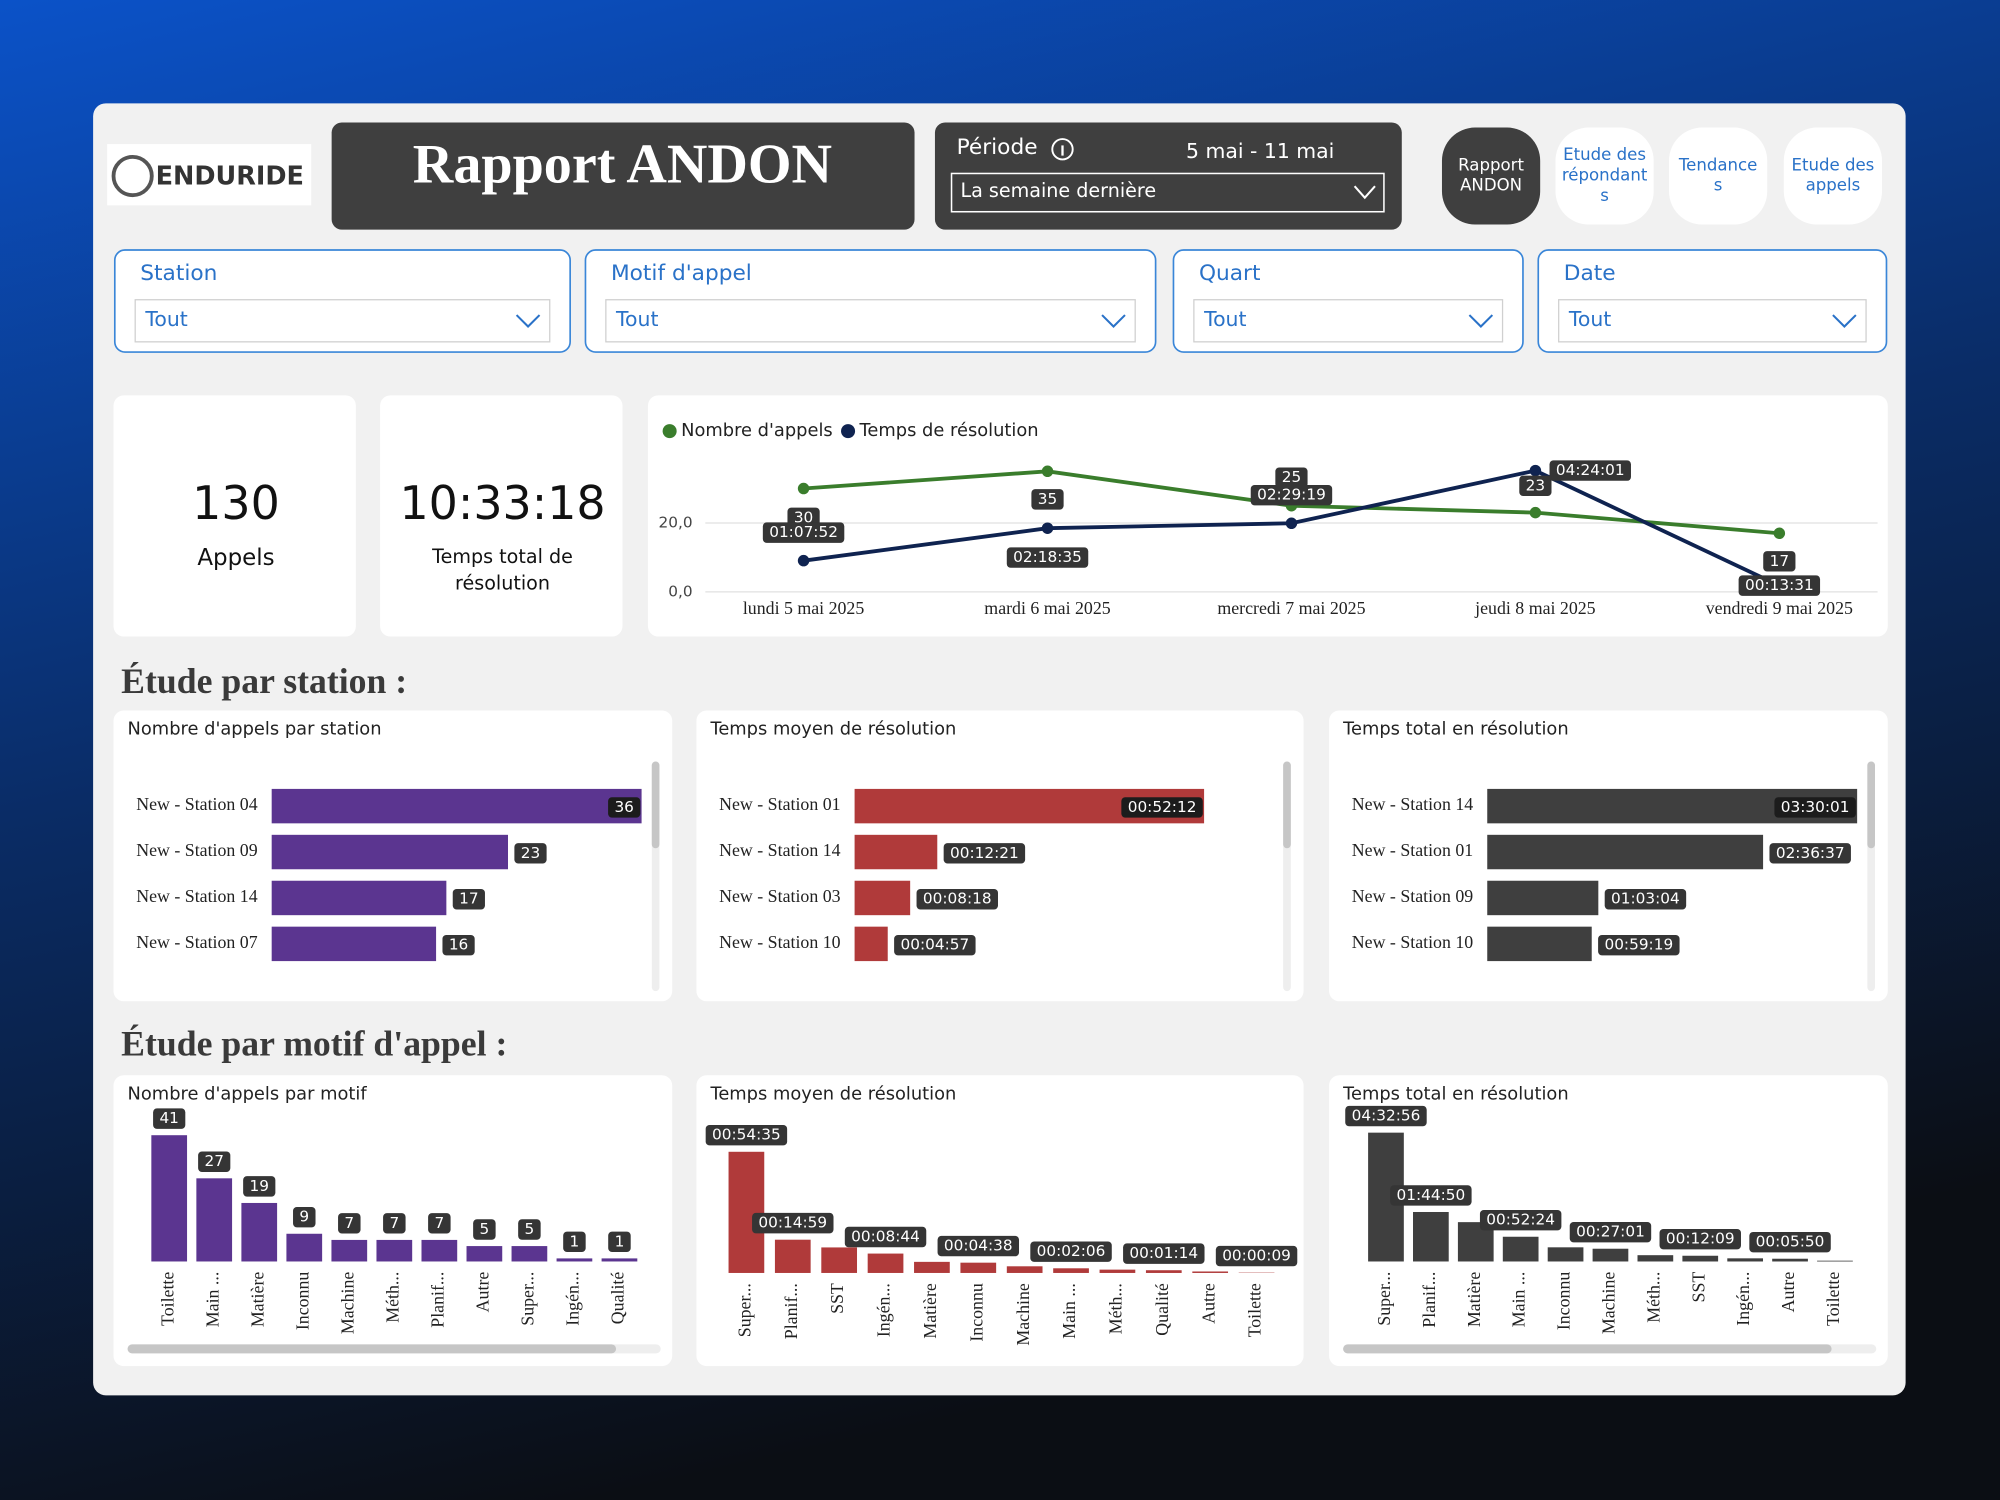 This screenshot has width=2000, height=1500. What do you see at coordinates (848, 431) in the screenshot?
I see `legend-marker` at bounding box center [848, 431].